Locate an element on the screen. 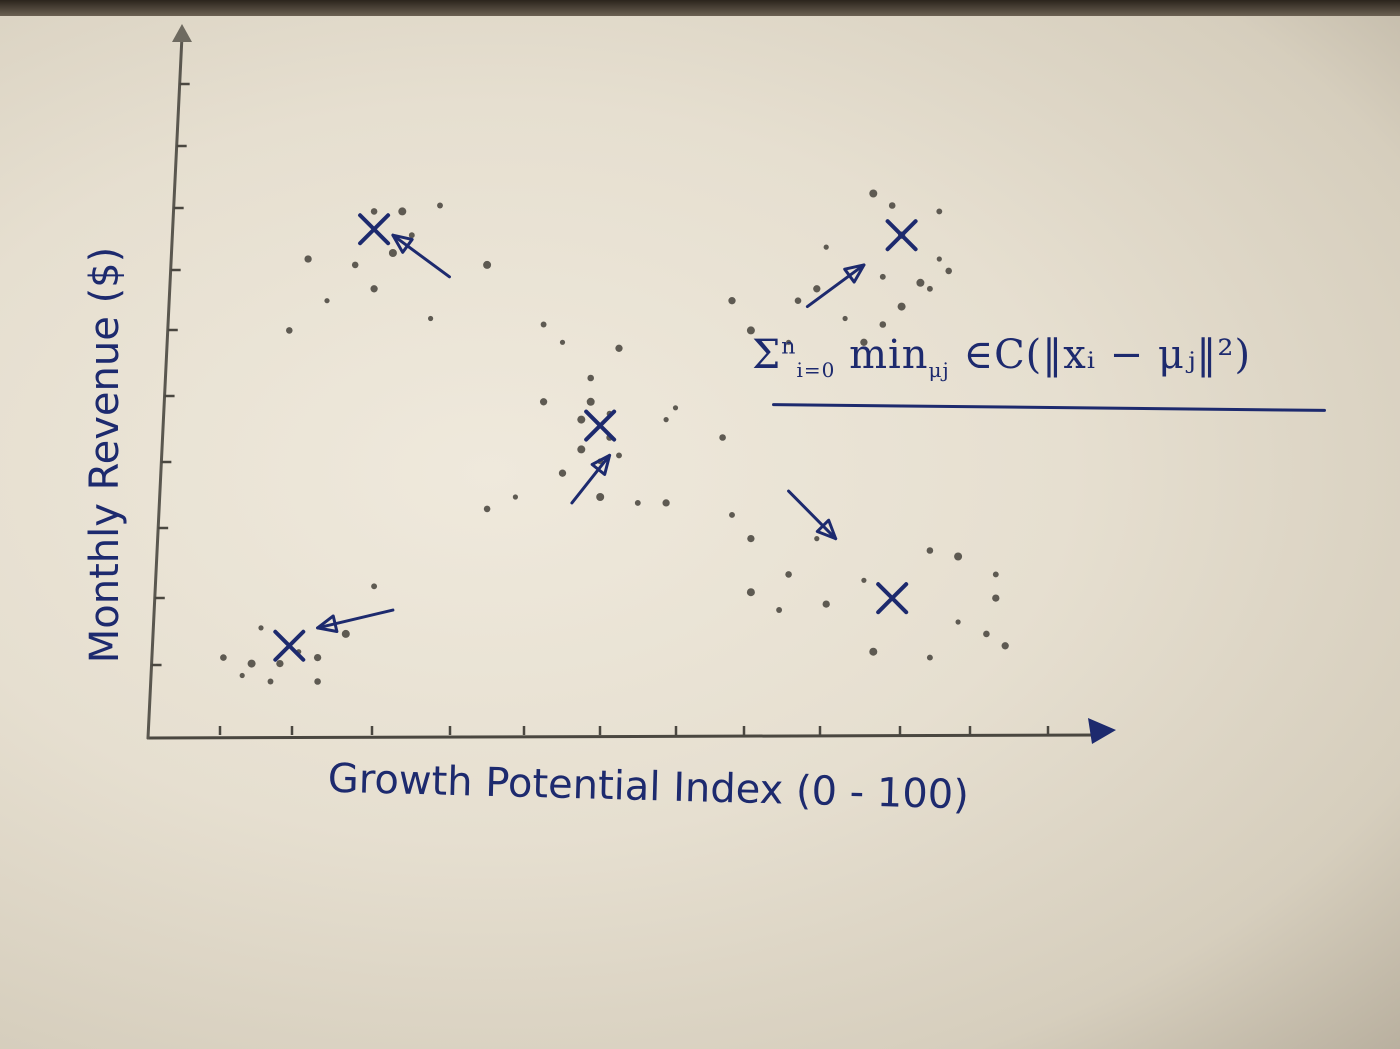 The height and width of the screenshot is (1049, 1400). objective-formula: Σni=0 minμj ∈C(‖xᵢ − μⱼ‖²) is located at coordinates (1001, 357).